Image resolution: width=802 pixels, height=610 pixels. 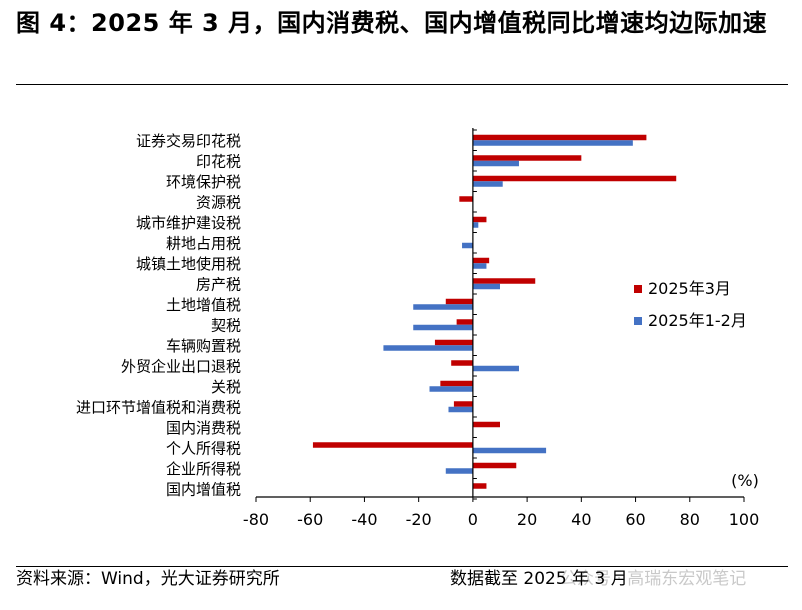 What do you see at coordinates (188, 141) in the screenshot?
I see `category-label: 证券交易印花税` at bounding box center [188, 141].